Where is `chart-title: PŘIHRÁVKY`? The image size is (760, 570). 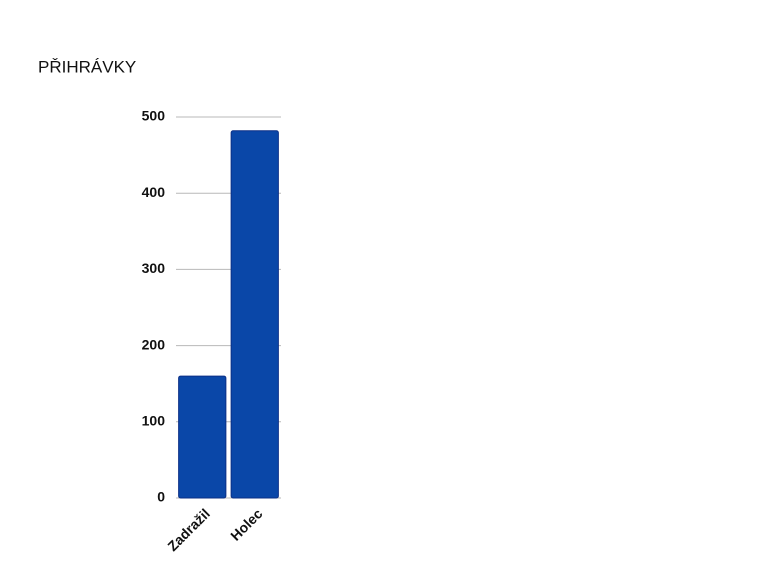
chart-title: PŘIHRÁVKY is located at coordinates (87, 66).